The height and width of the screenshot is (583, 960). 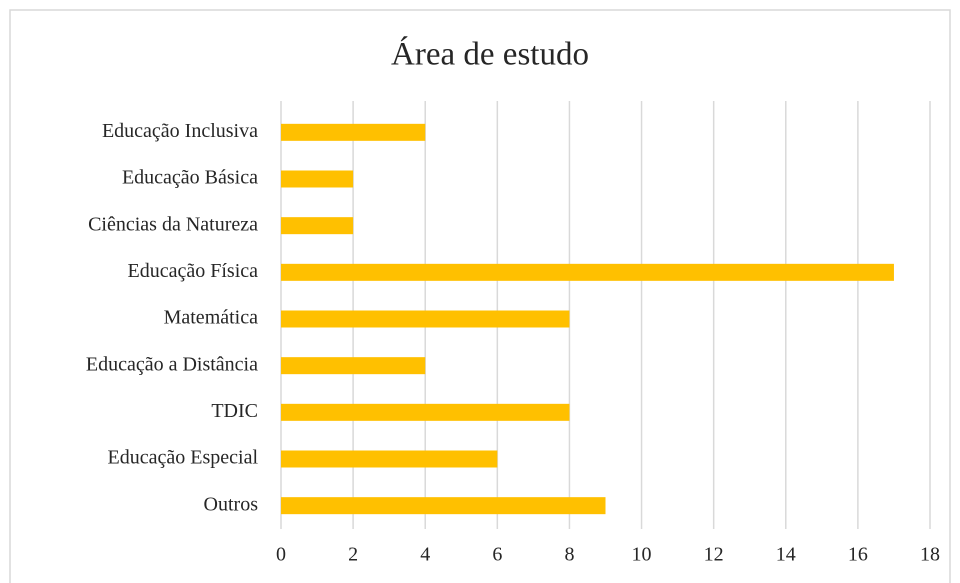 I want to click on chart-title: Área de estudo, so click(x=490, y=54).